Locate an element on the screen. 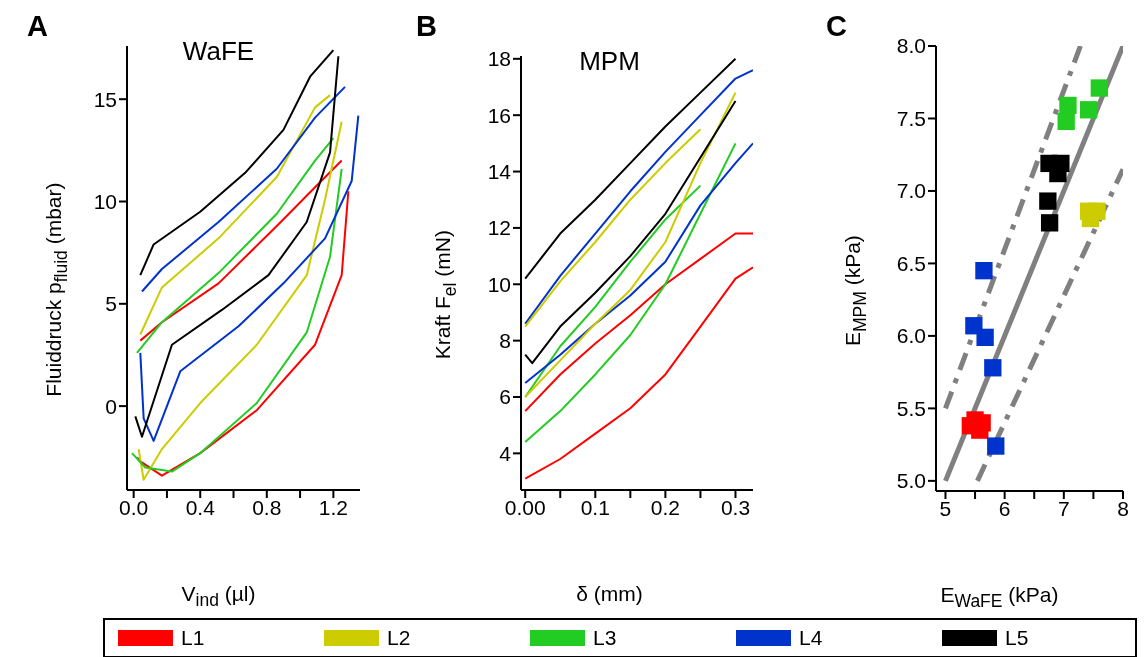 This screenshot has height=657, width=1147. x-tick-label: 0.3 is located at coordinates (735, 507).